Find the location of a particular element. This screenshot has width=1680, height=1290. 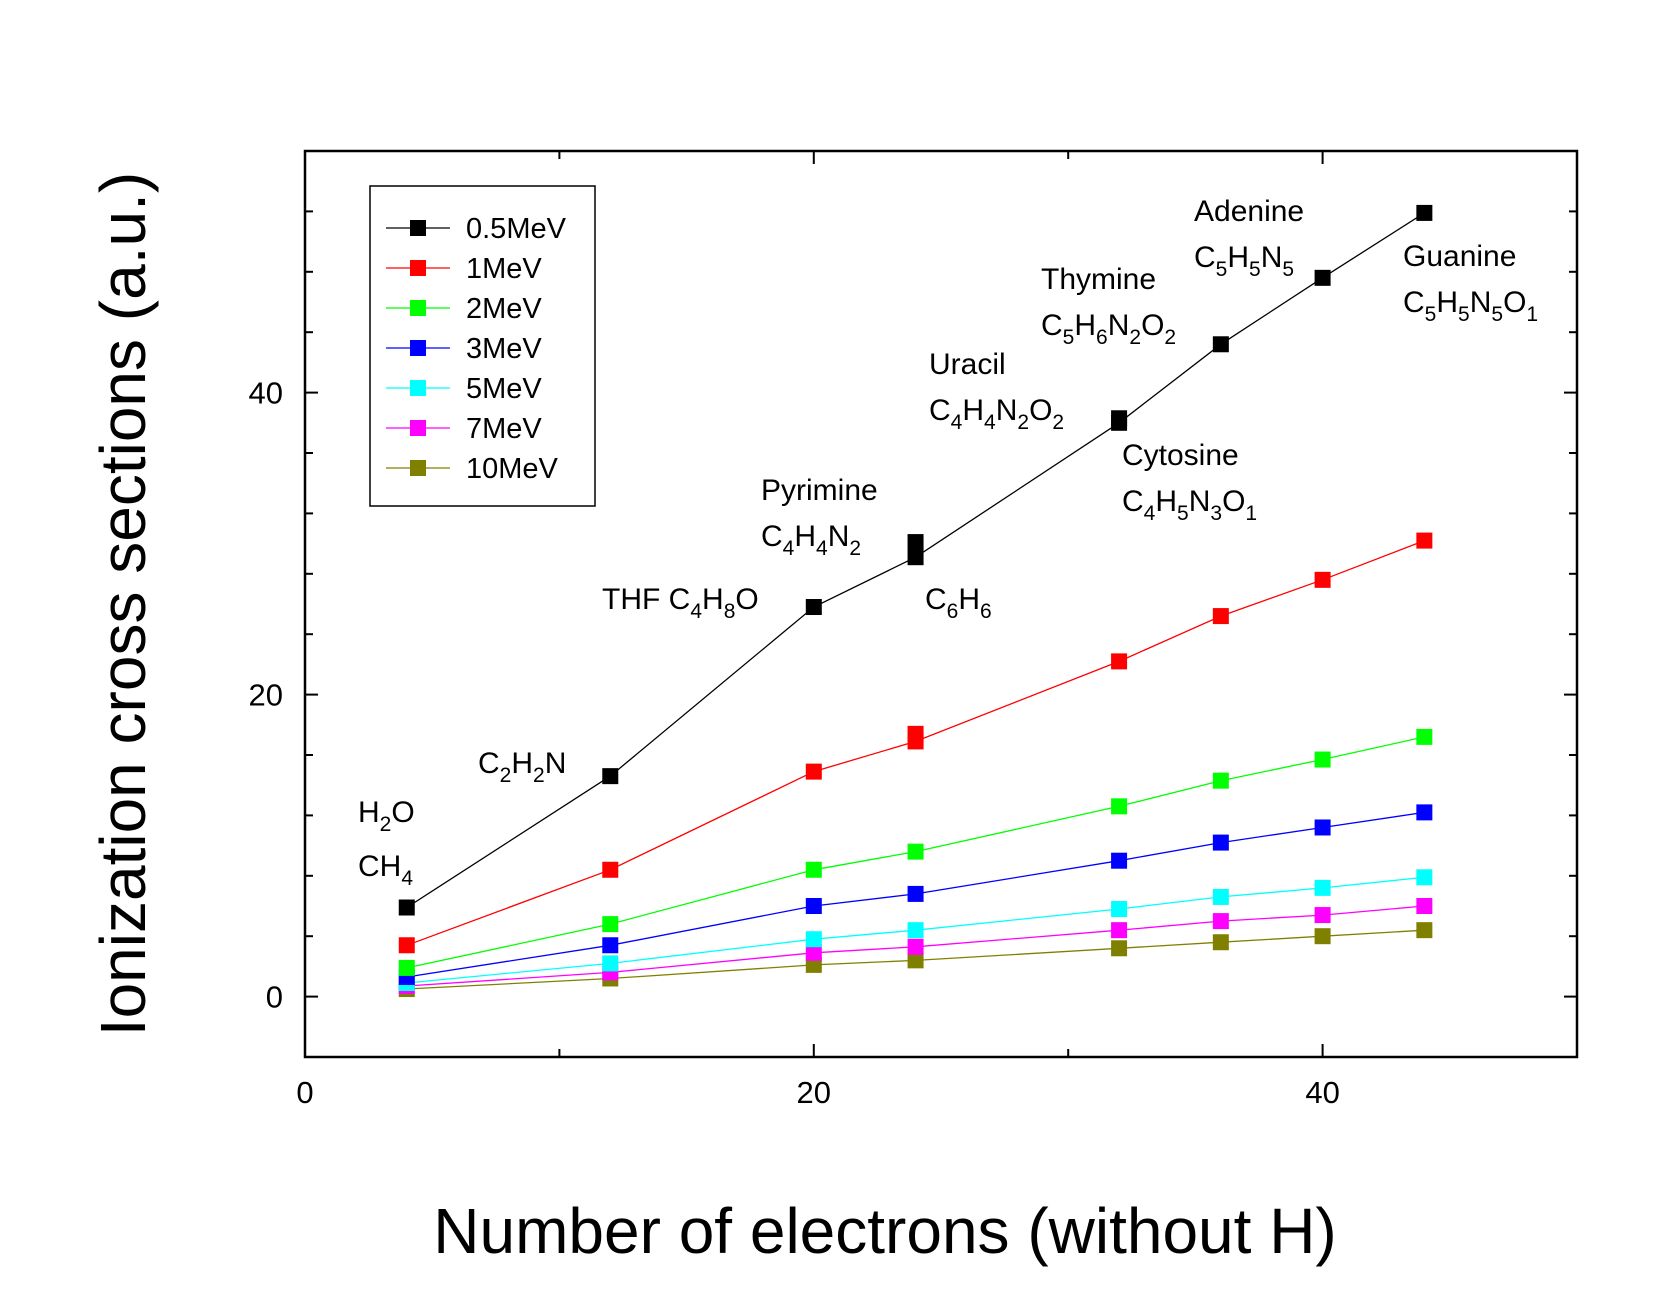

annotation-text: THF C is located at coordinates (646, 599).